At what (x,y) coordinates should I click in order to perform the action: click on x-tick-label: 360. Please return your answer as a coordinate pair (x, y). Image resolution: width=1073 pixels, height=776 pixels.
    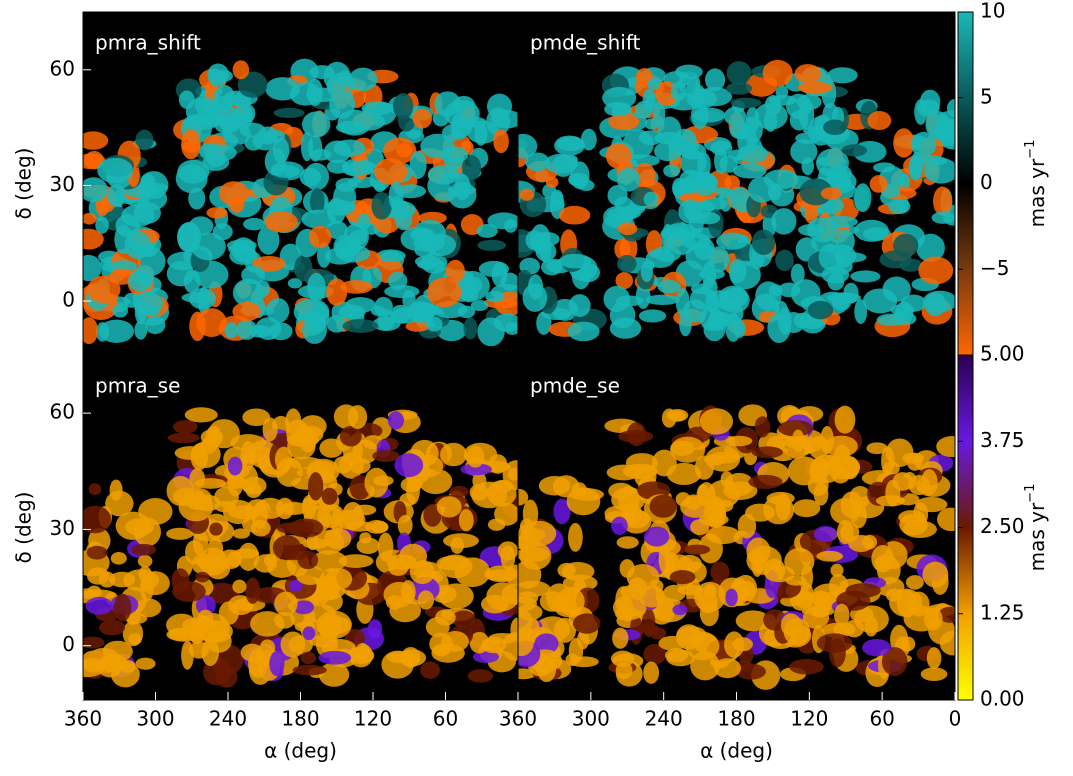
    Looking at the image, I should click on (83, 719).